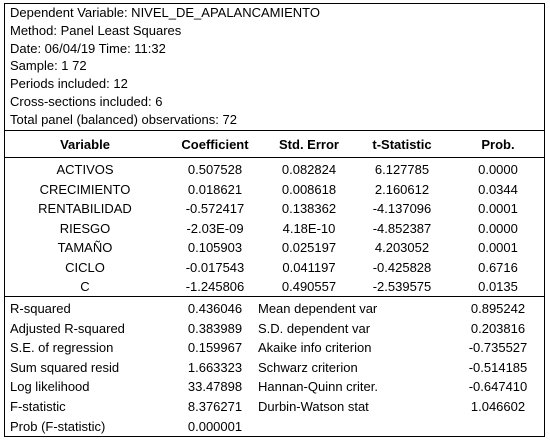 The height and width of the screenshot is (440, 550). What do you see at coordinates (38, 406) in the screenshot?
I see `stat-label: F-statistic` at bounding box center [38, 406].